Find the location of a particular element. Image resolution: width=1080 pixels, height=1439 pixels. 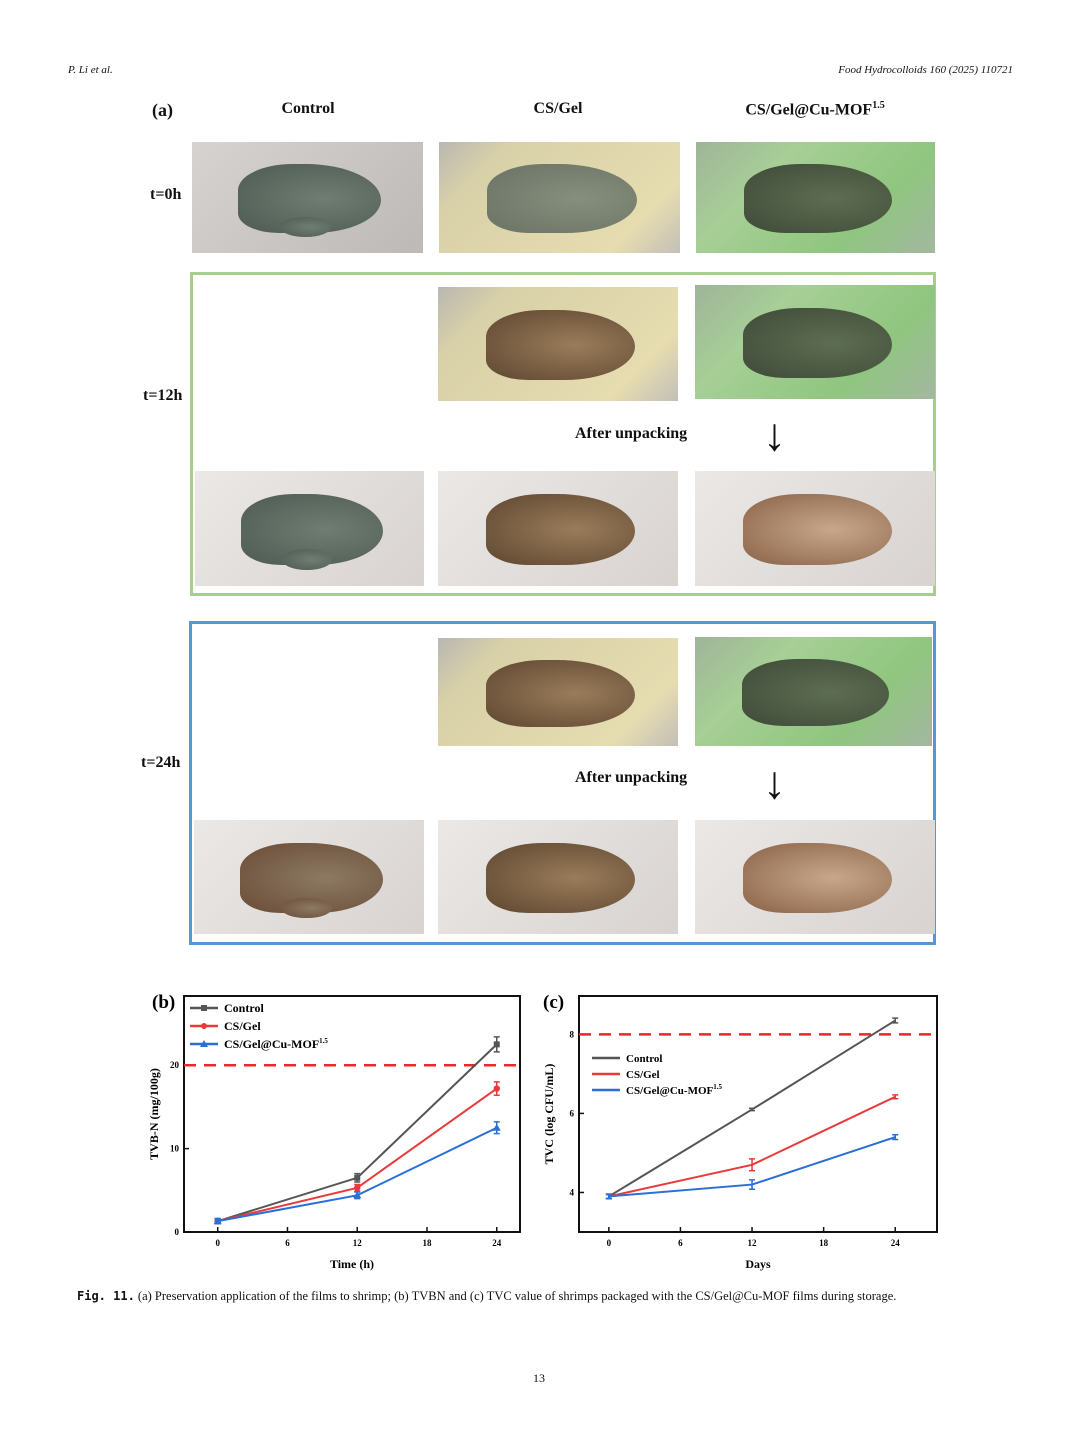

photo-csgel-24h-packed is located at coordinates (558, 692).